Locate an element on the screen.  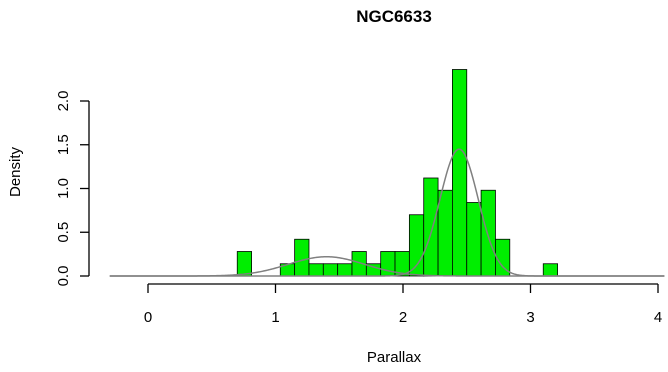
y-axis-label: Density is located at coordinates (15, 171).